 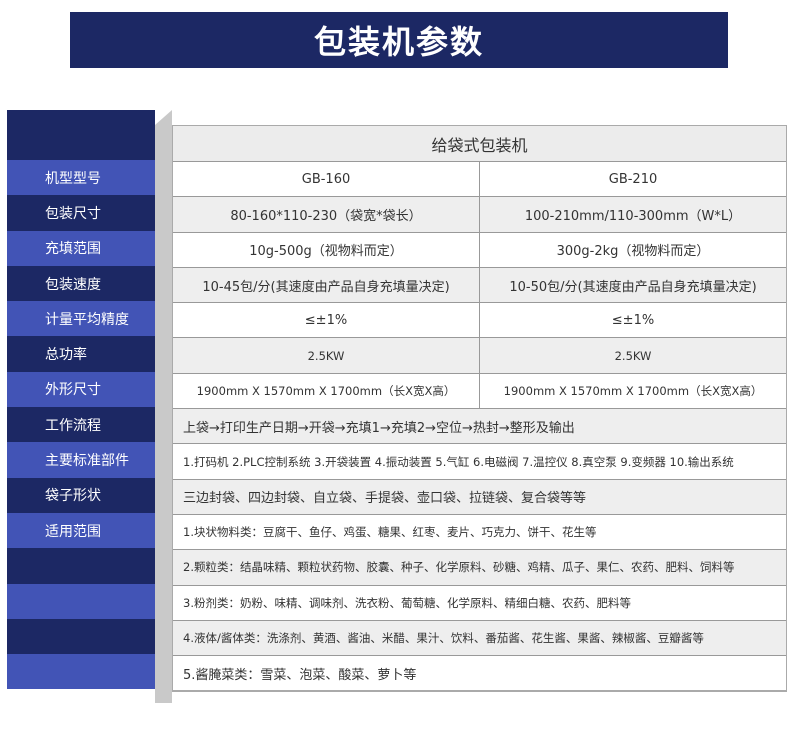 What do you see at coordinates (479, 673) in the screenshot?
I see `table-row: 5.酱腌菜类：雪菜、泡菜、酸菜、萝卜等` at bounding box center [479, 673].